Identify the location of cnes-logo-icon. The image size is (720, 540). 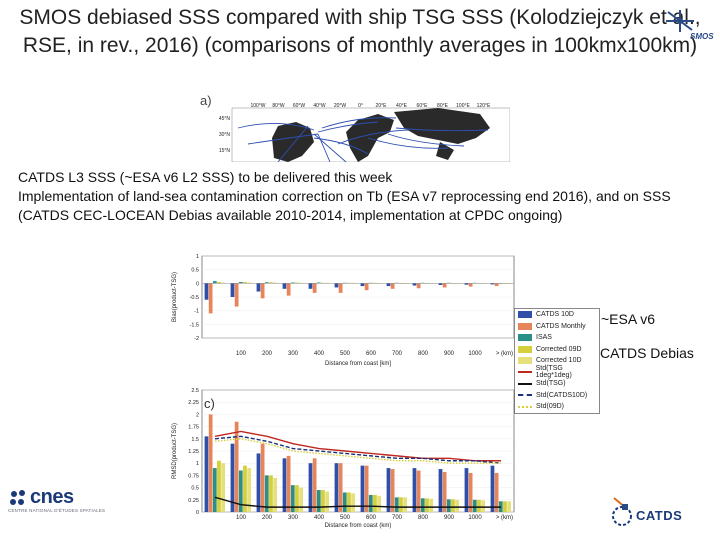
(17, 497).